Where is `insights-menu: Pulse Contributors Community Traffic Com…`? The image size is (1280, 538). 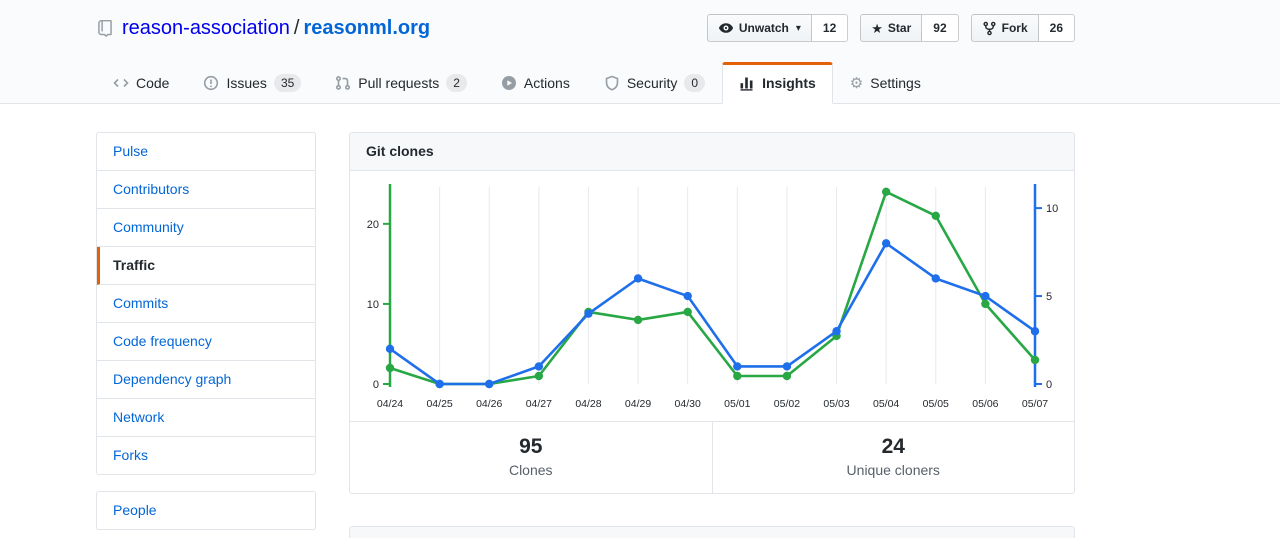
insights-menu: Pulse Contributors Community Traffic Com… is located at coordinates (206, 303).